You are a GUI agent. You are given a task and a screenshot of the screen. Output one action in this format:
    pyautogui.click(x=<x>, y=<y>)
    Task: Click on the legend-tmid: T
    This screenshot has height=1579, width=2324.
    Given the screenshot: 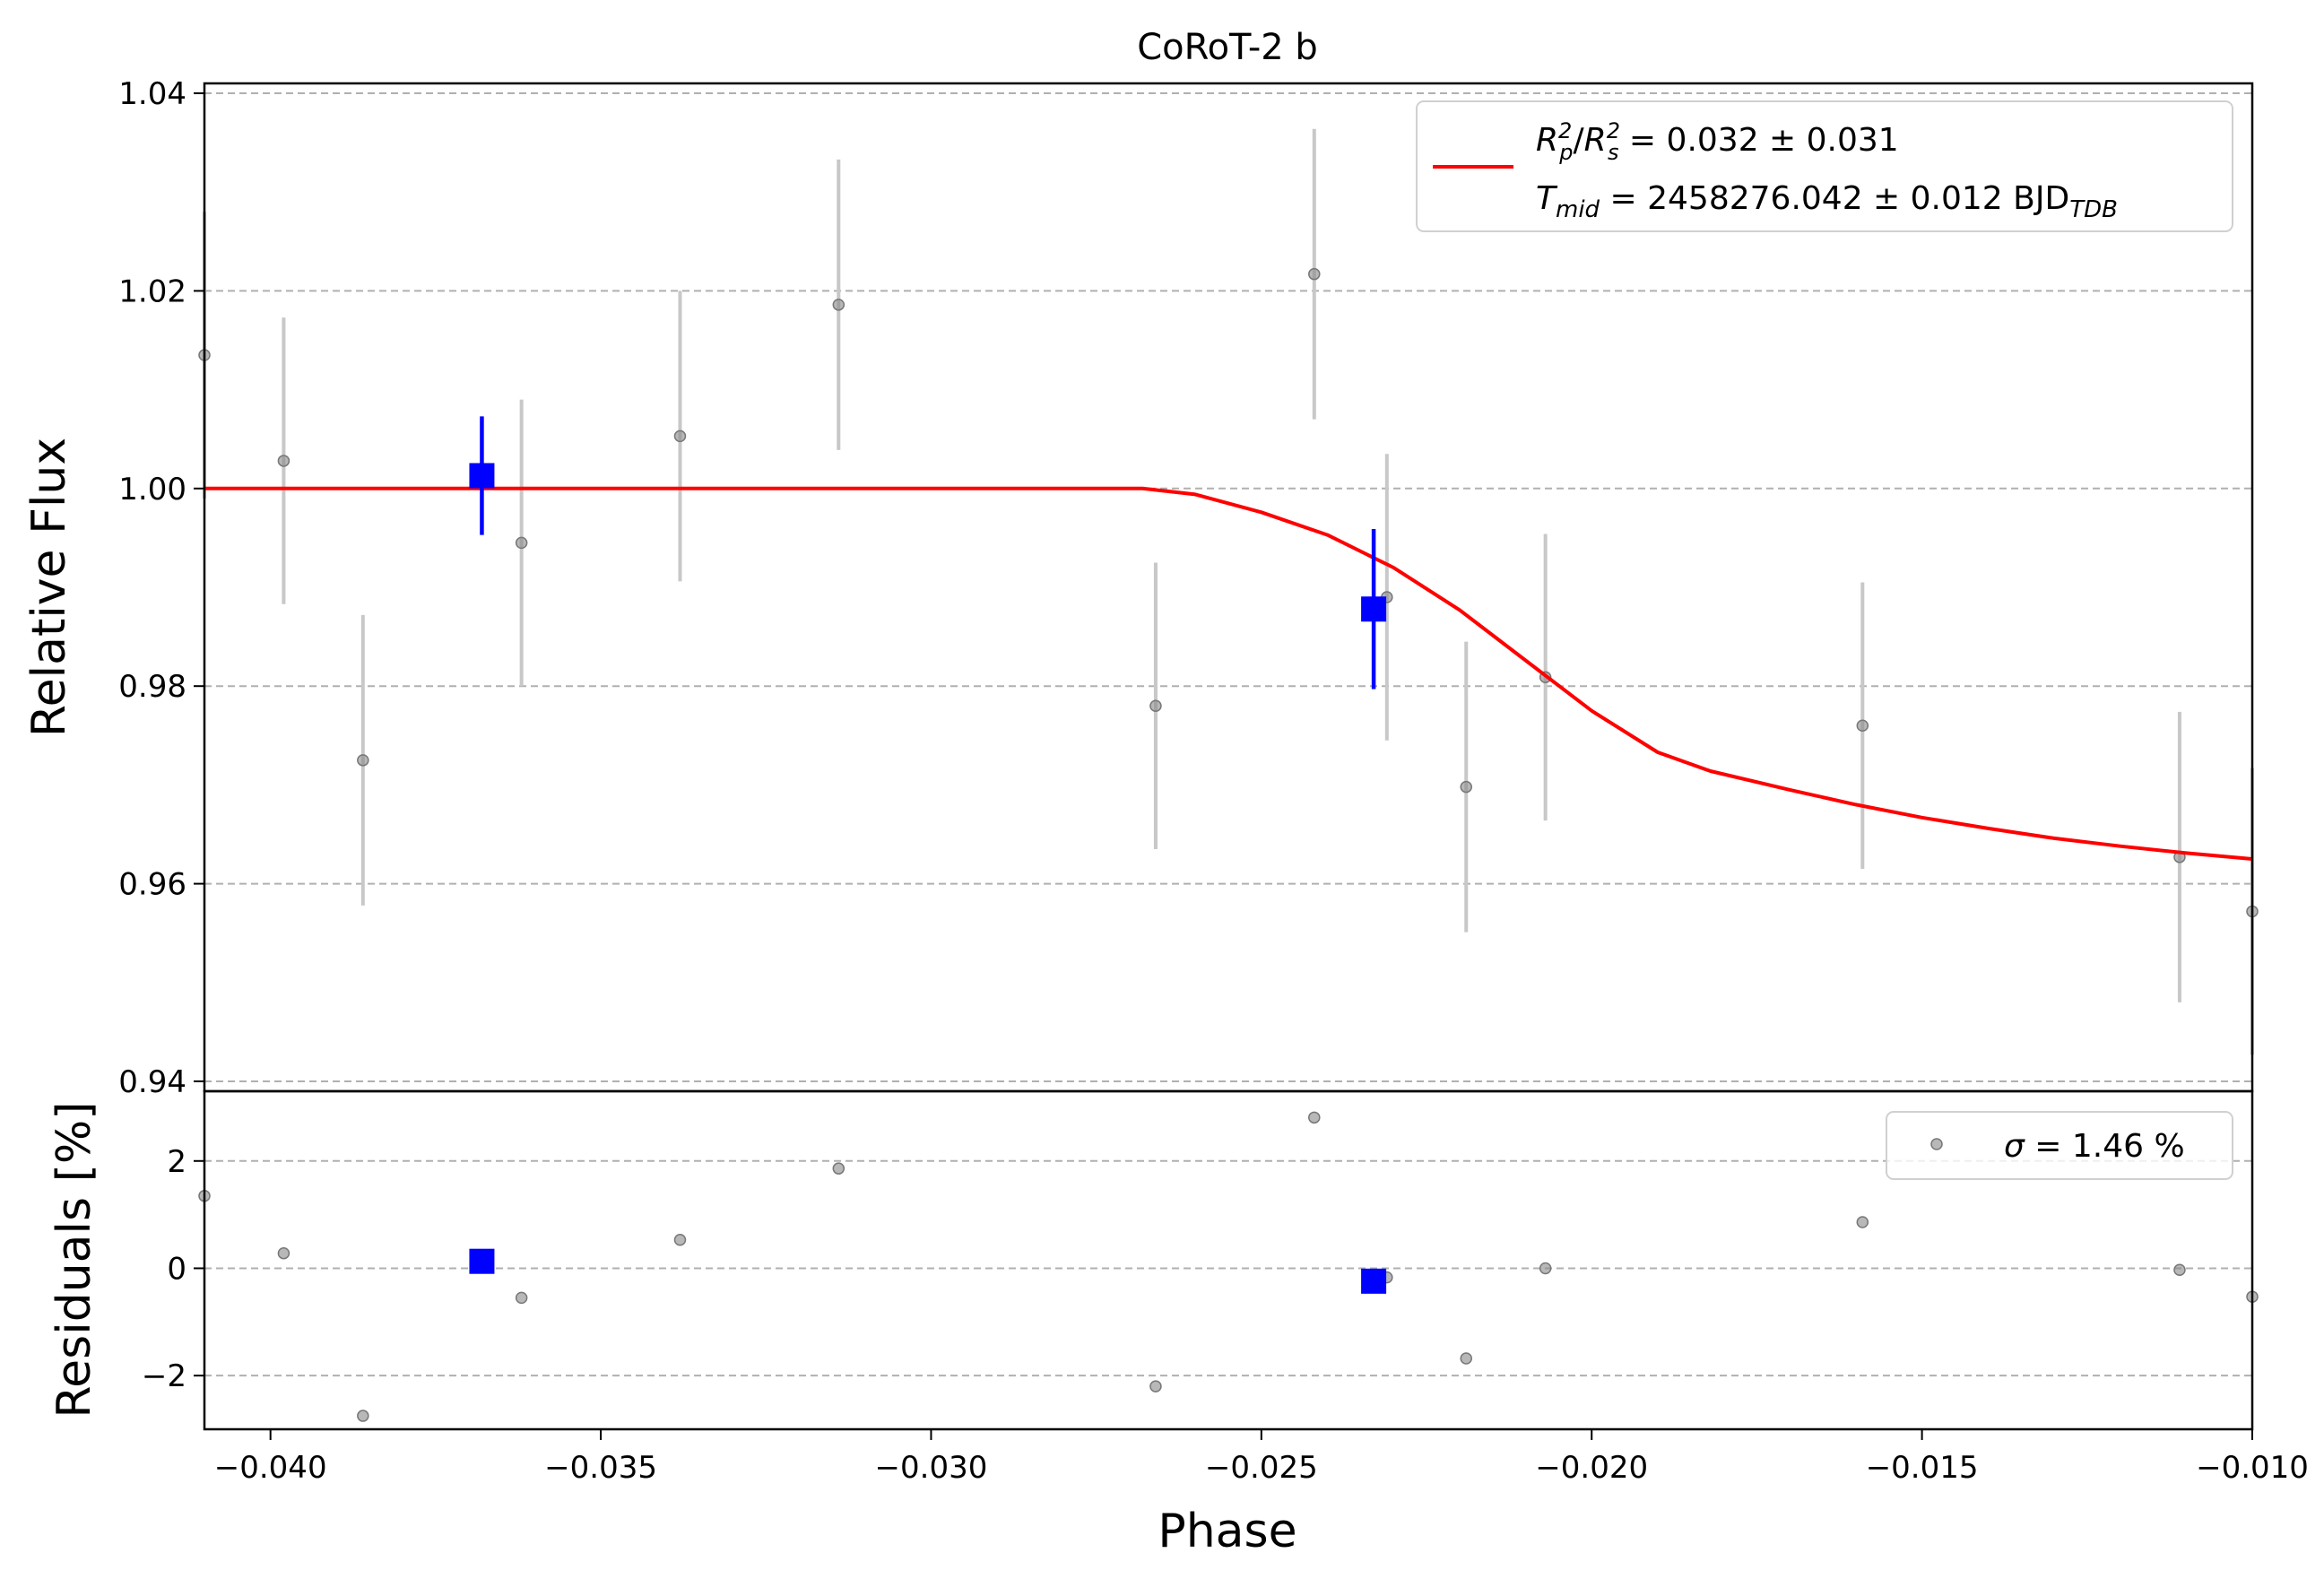 What is the action you would take?
    pyautogui.click(x=1547, y=198)
    